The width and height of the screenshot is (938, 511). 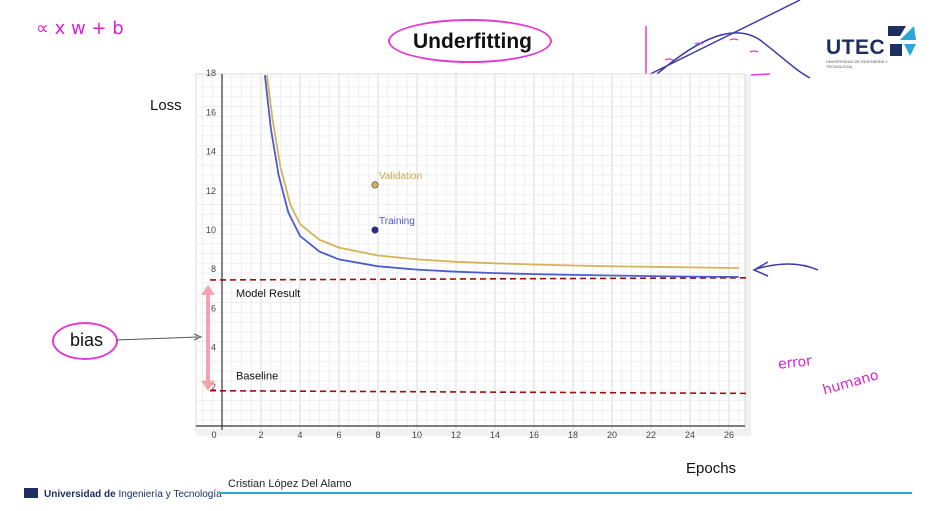 I want to click on legend-label-training: Training, so click(x=397, y=221).